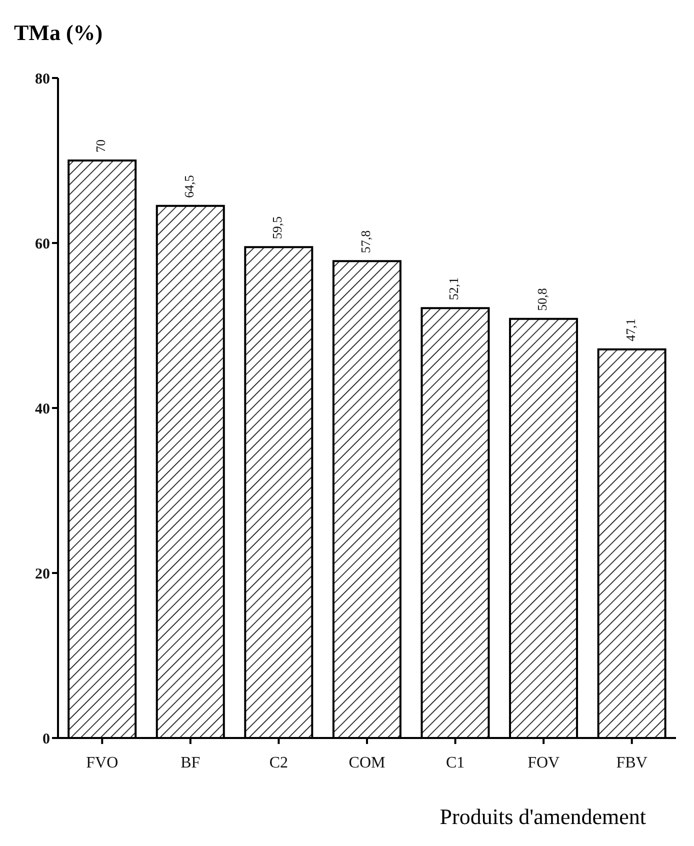 This screenshot has width=694, height=846. Describe the element at coordinates (543, 817) in the screenshot. I see `x-axis-title: Produits d'amendement` at that location.